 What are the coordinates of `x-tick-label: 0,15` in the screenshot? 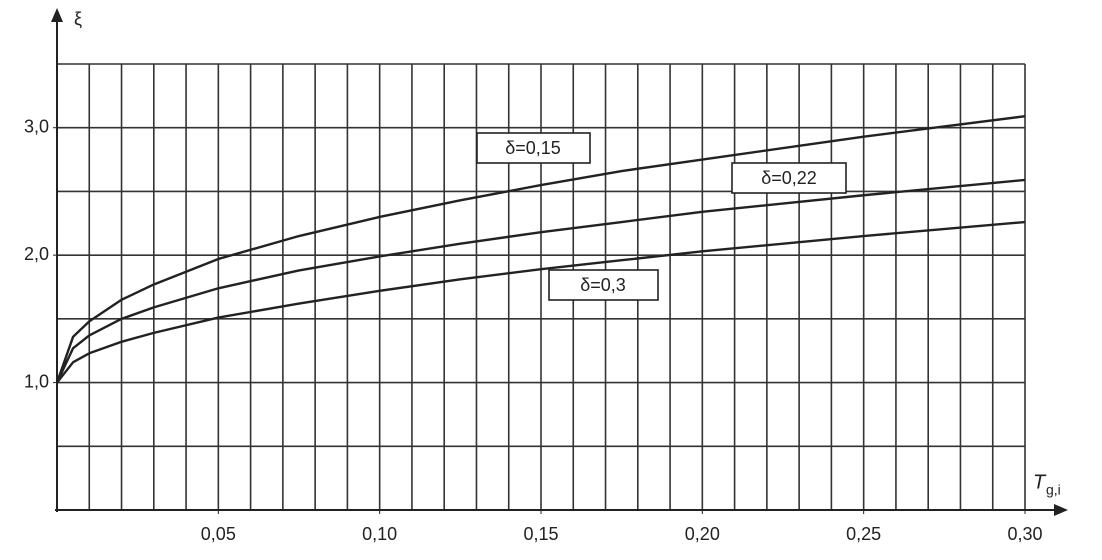 It's located at (540, 534).